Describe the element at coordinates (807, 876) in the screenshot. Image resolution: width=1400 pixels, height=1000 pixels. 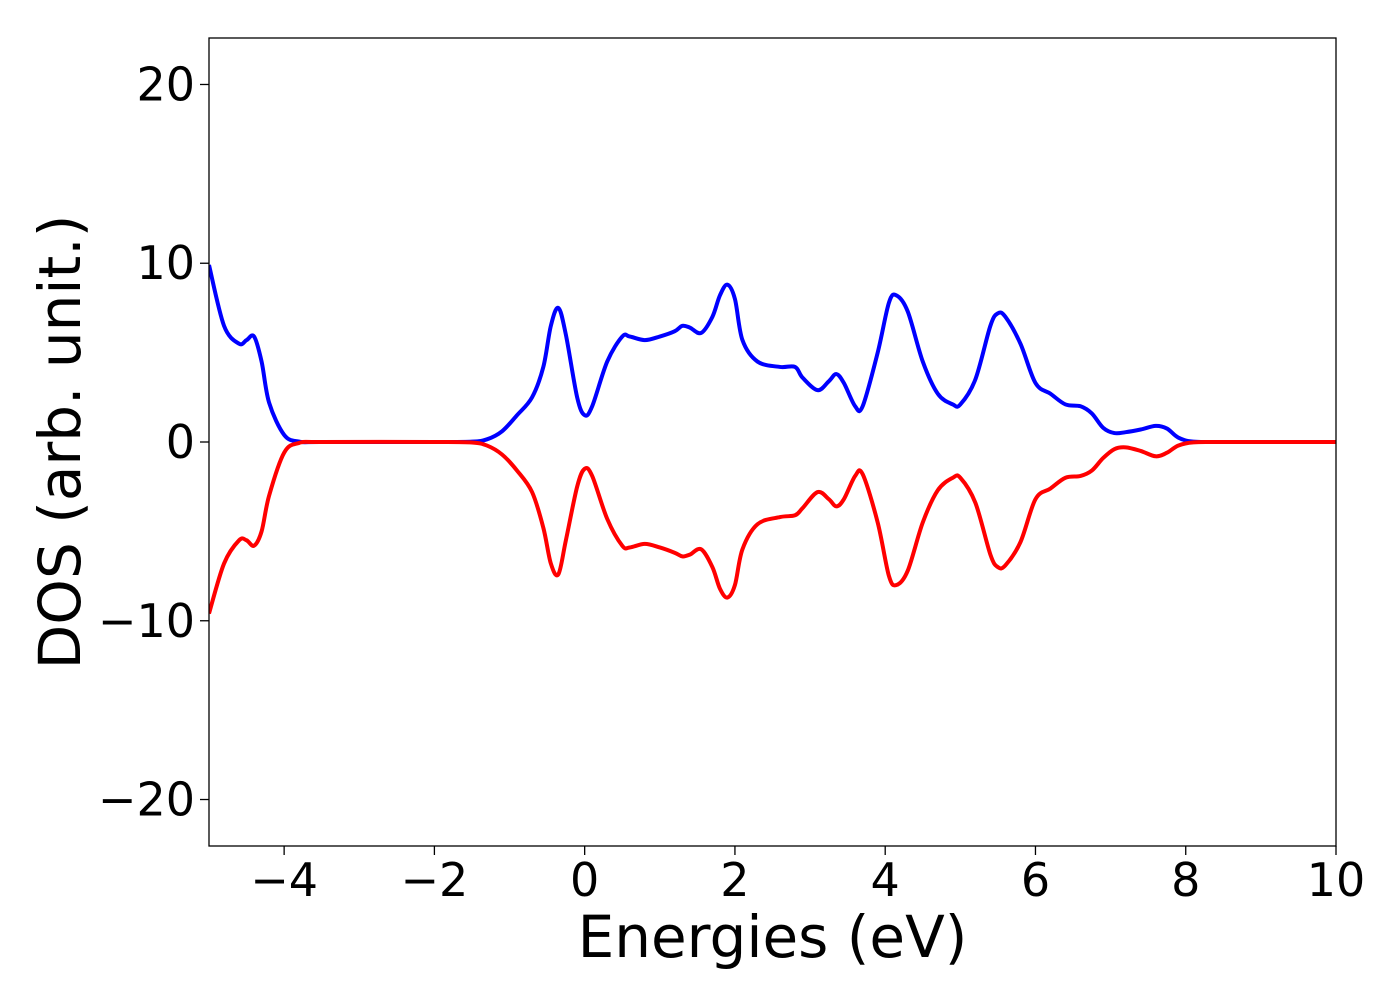
I see `x-axis: −4 −2 0 2 4 6 8 10` at that location.